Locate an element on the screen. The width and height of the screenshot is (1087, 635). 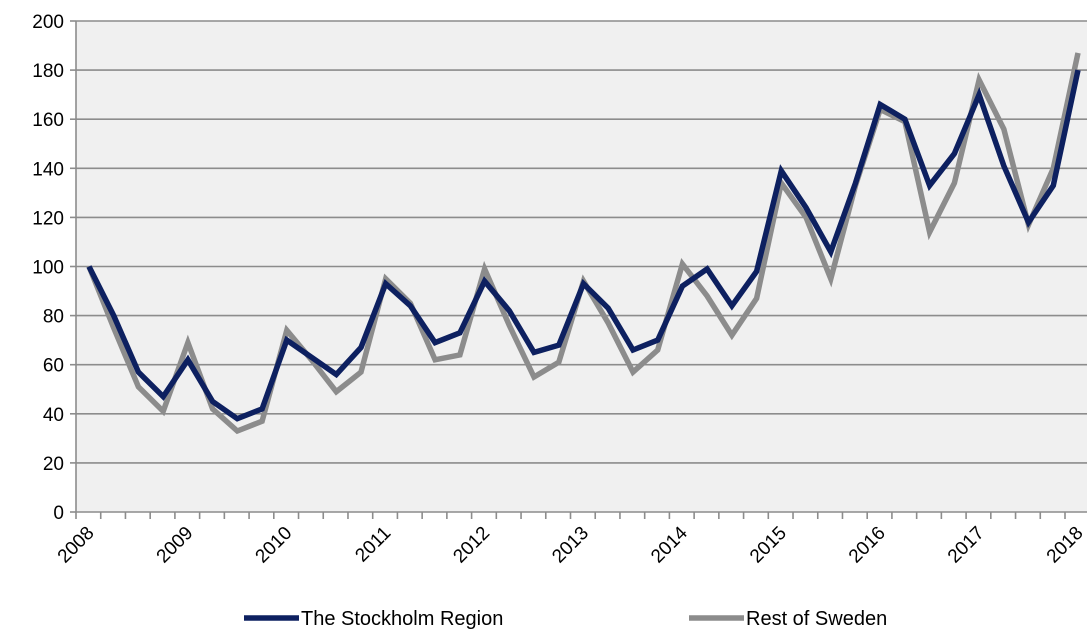
y-tick-label: 180 is located at coordinates (48, 71).